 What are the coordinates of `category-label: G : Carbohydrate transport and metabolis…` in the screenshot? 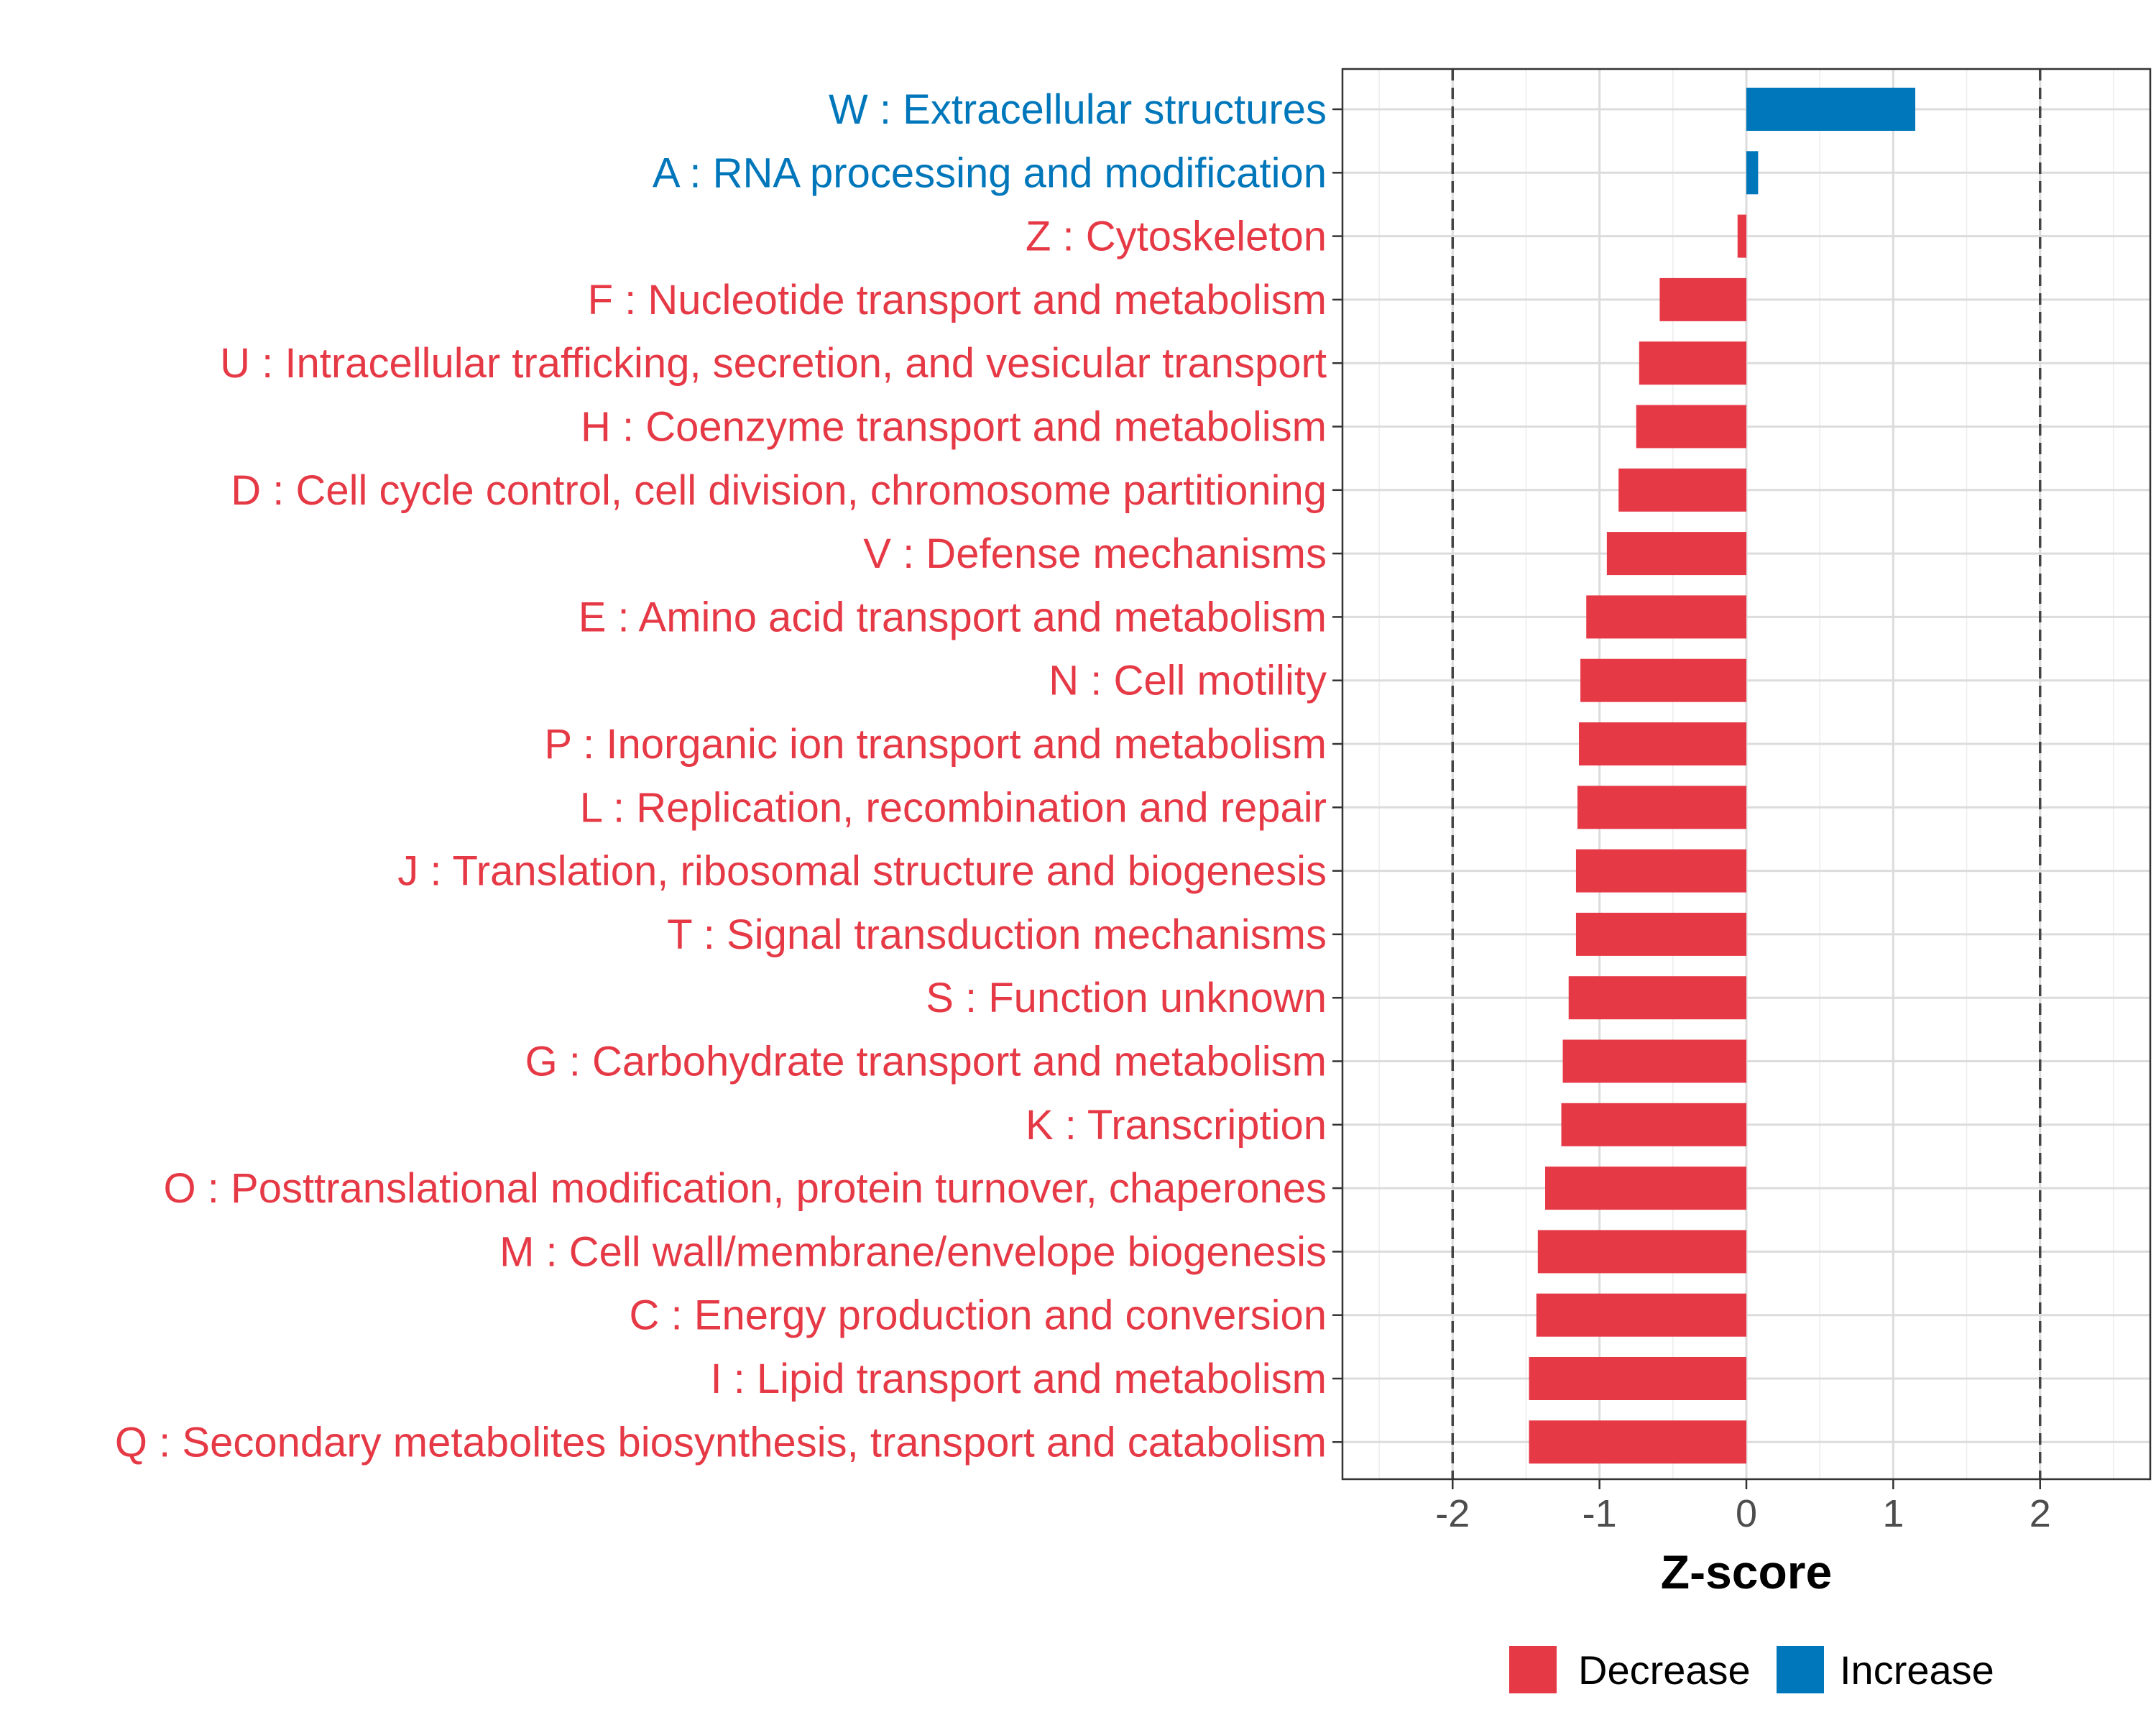 It's located at (926, 1062).